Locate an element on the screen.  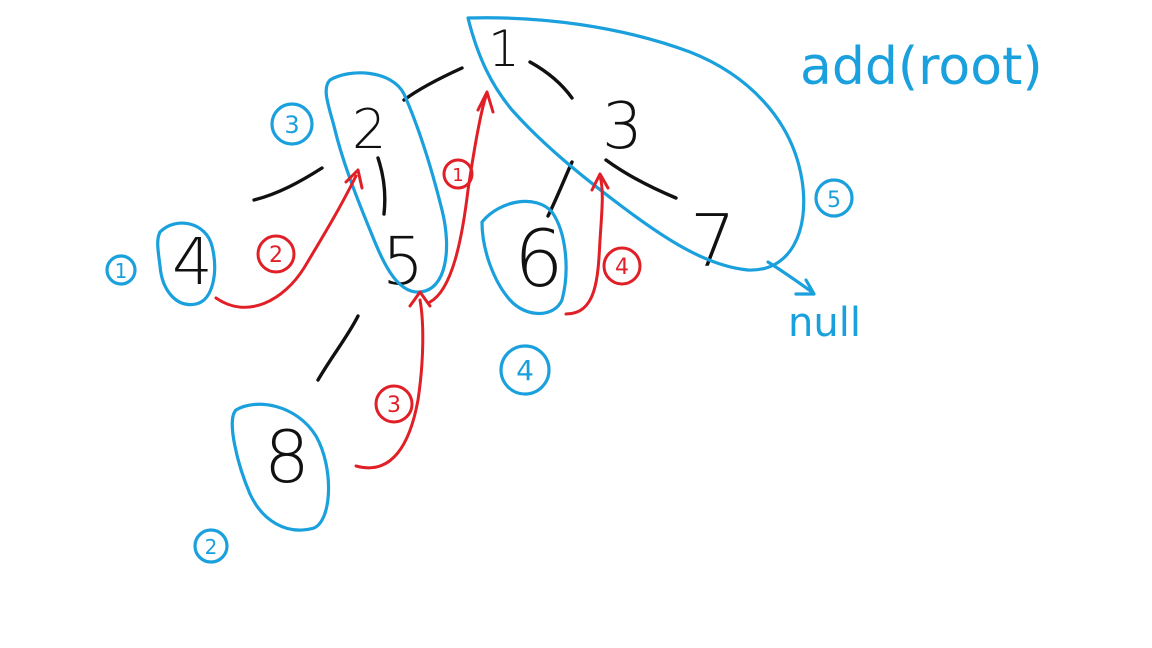
arrow-3-path is located at coordinates (389, 384).